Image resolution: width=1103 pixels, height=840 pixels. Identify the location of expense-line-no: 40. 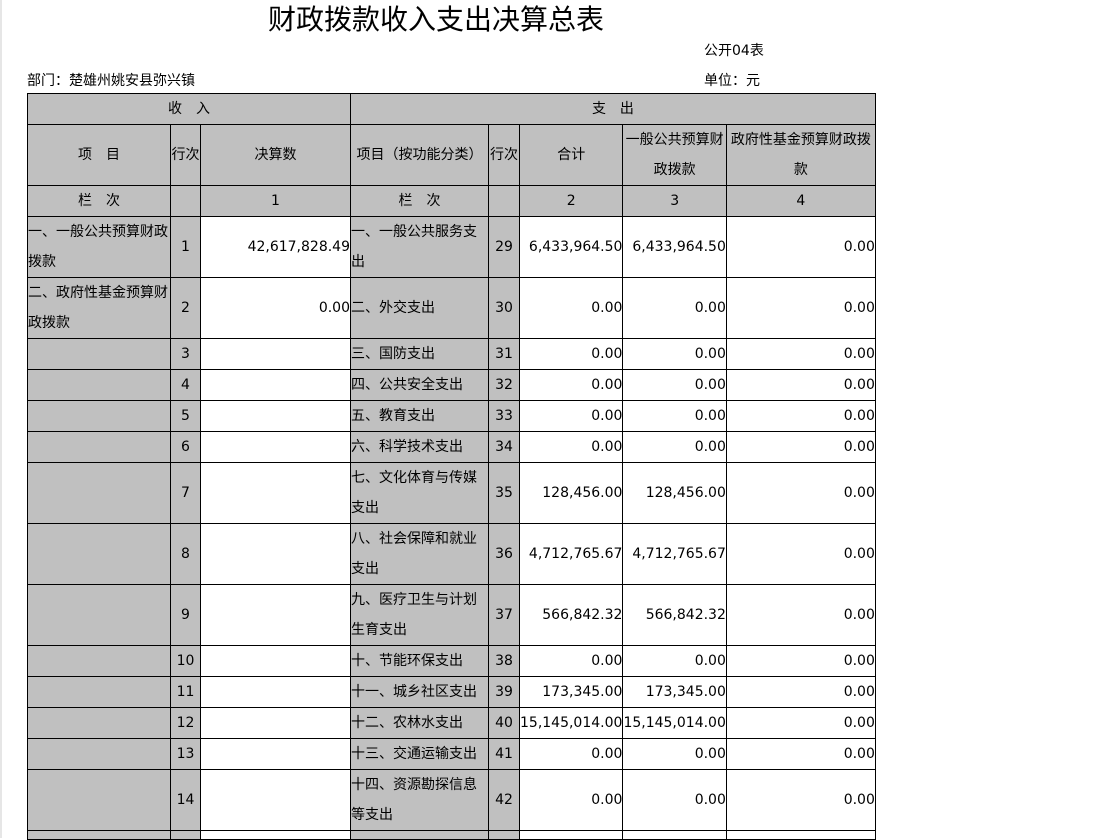
(504, 723).